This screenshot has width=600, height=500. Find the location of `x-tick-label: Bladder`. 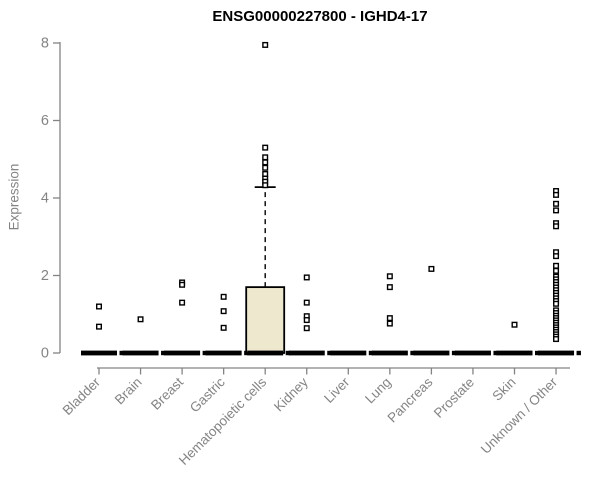

x-tick-label: Bladder is located at coordinates (82, 396).